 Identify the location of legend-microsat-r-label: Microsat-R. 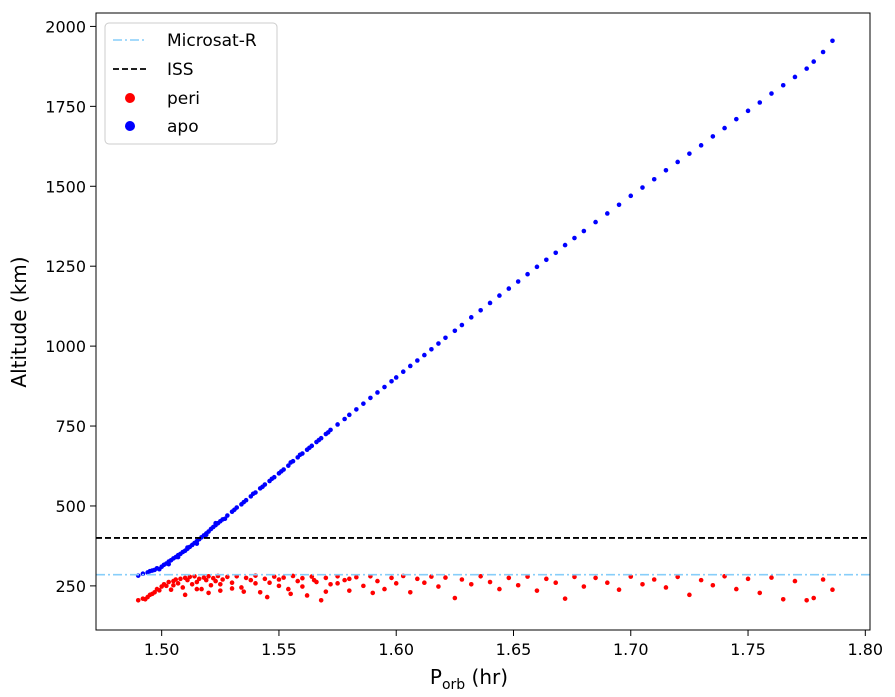
(212, 41).